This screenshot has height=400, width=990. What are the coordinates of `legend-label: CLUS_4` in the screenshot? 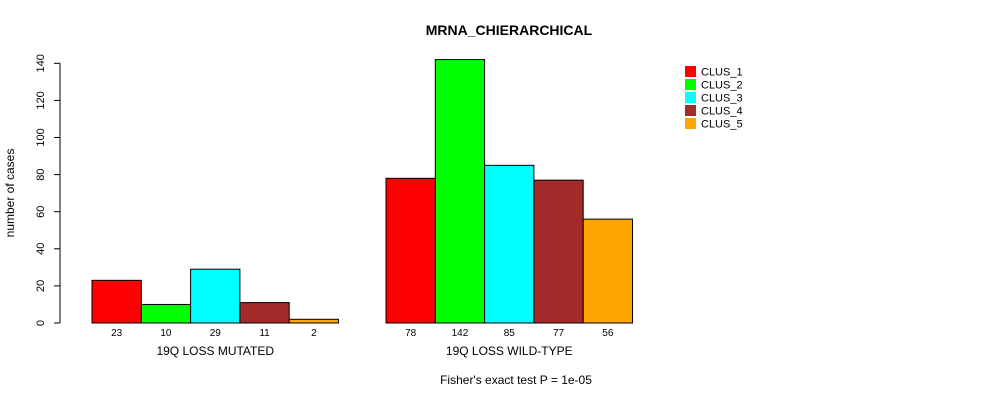 It's located at (722, 112).